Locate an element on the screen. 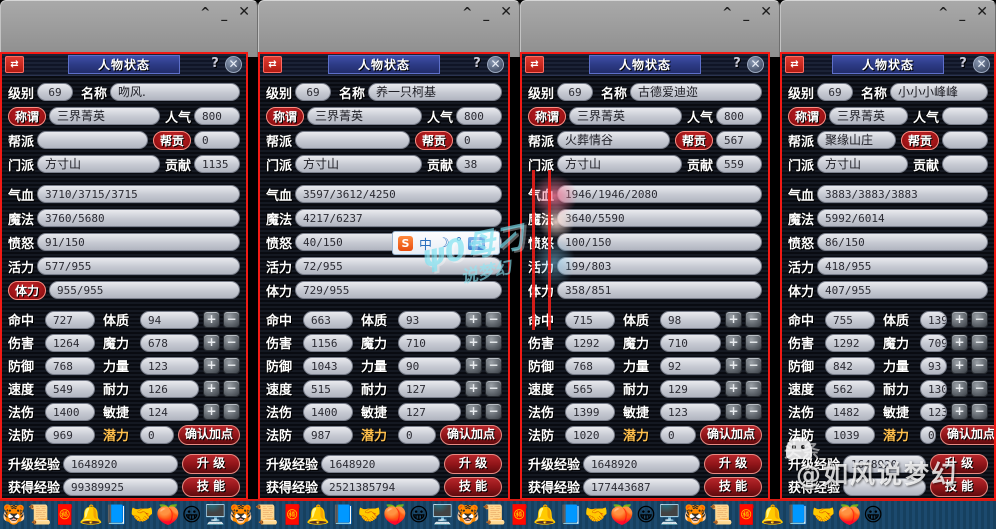 This screenshot has width=996, height=529. degree-icon: ° is located at coordinates (459, 243).